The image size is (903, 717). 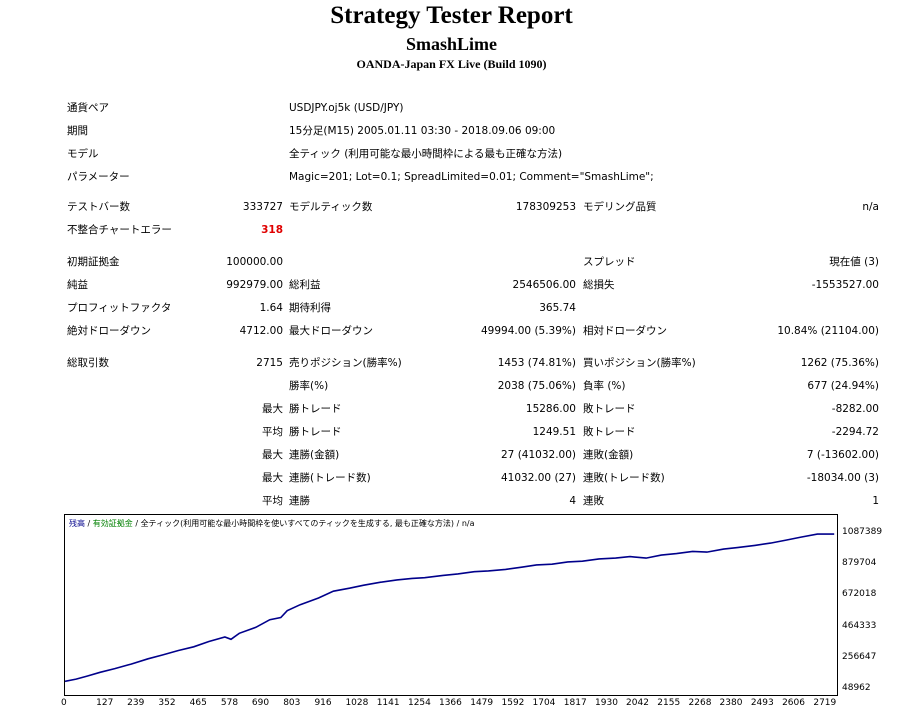 What do you see at coordinates (269, 363) in the screenshot?
I see `total-value: 2715` at bounding box center [269, 363].